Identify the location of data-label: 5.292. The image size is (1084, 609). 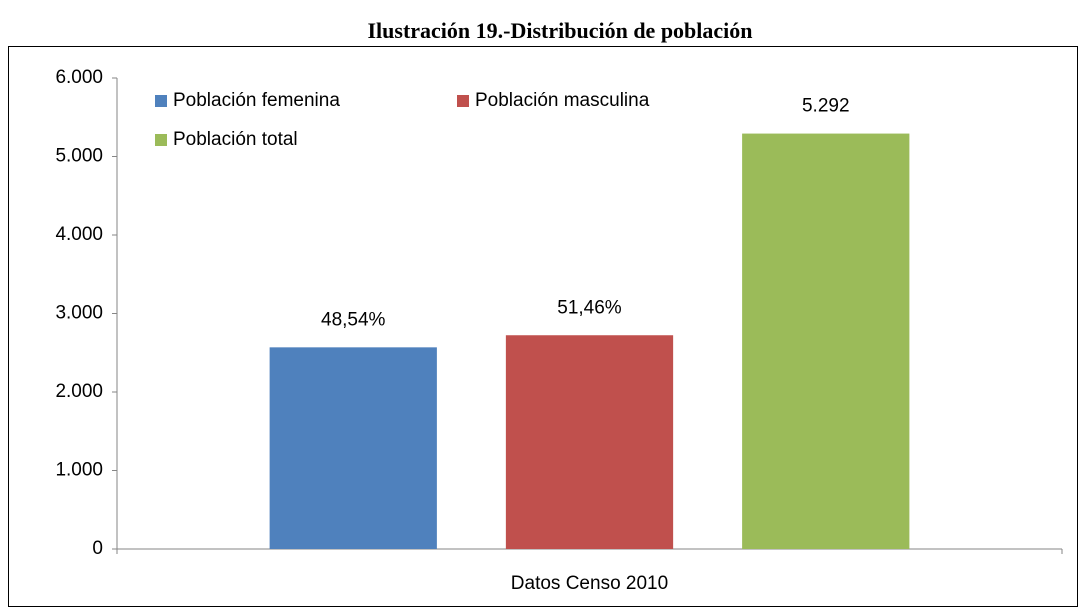
(826, 106).